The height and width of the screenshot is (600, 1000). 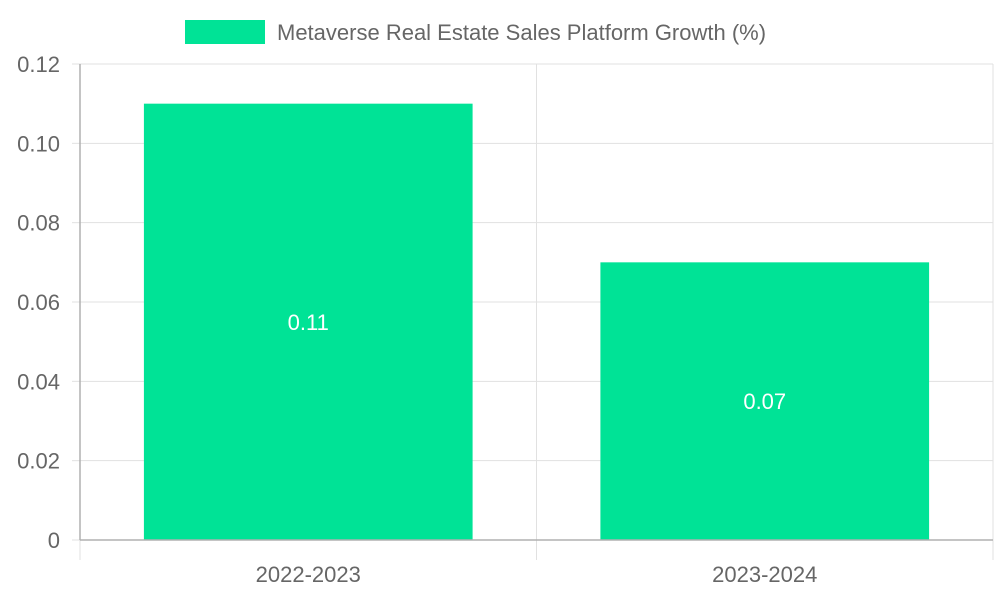 I want to click on y-tick-label: 0.02, so click(x=38, y=461).